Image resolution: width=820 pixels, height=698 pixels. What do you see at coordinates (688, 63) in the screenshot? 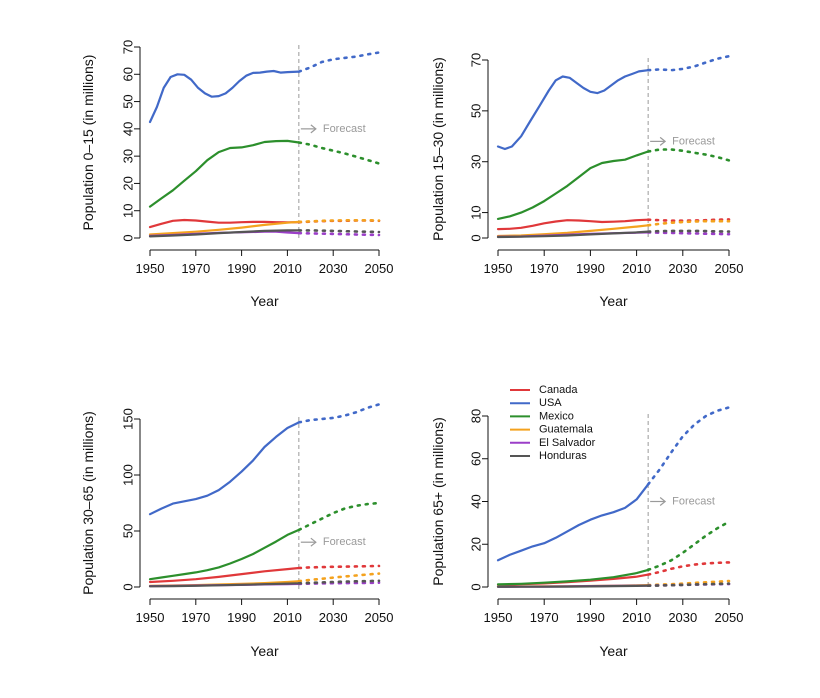
I see `panel-2-series-usa-forecast` at bounding box center [688, 63].